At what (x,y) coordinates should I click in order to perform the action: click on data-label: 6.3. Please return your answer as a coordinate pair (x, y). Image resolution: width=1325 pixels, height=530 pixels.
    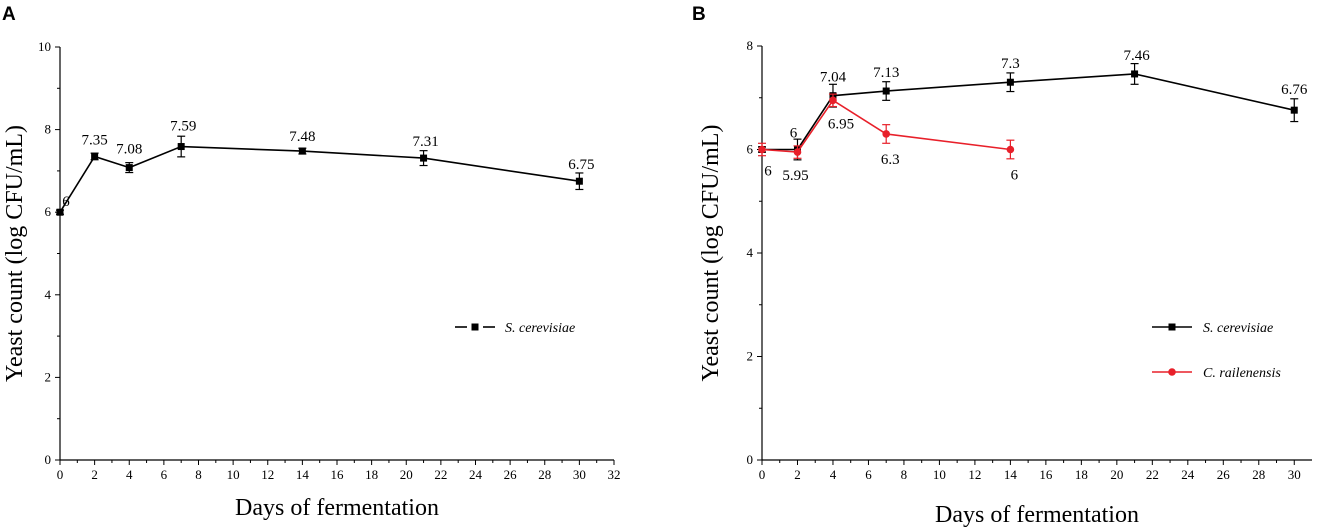
    Looking at the image, I should click on (890, 160).